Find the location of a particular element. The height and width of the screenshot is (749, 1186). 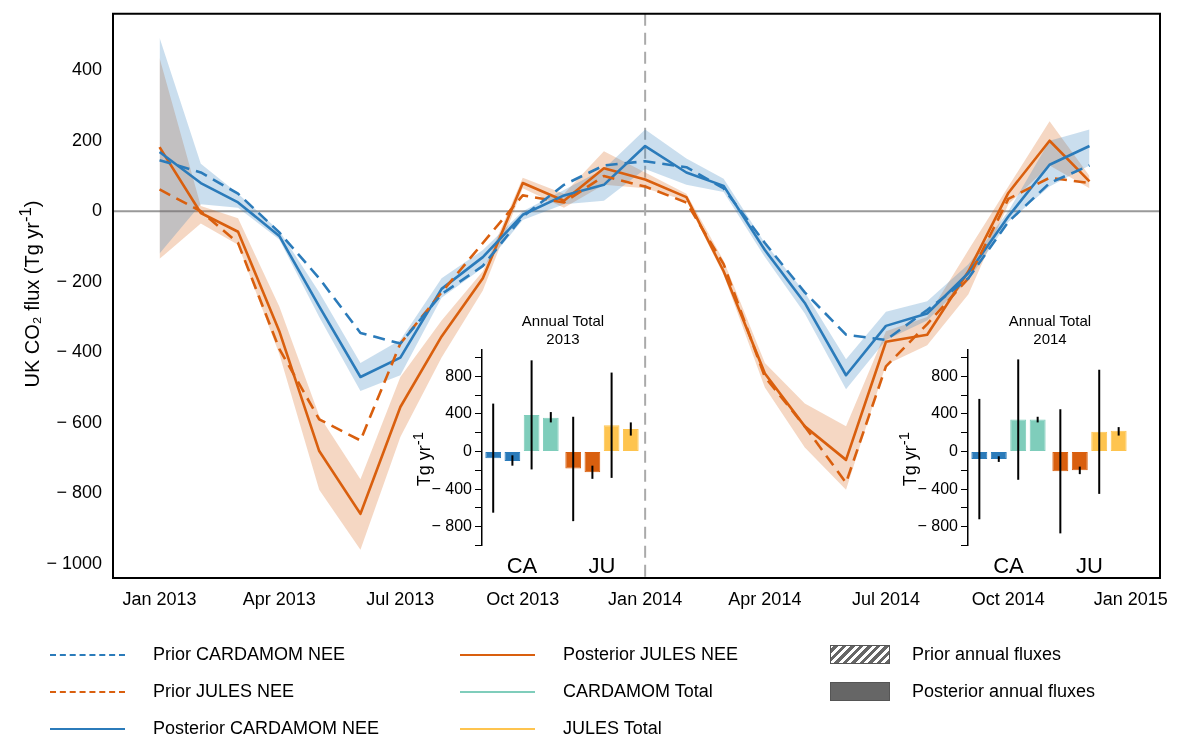

legend-label: Prior annual fluxes is located at coordinates (987, 654).